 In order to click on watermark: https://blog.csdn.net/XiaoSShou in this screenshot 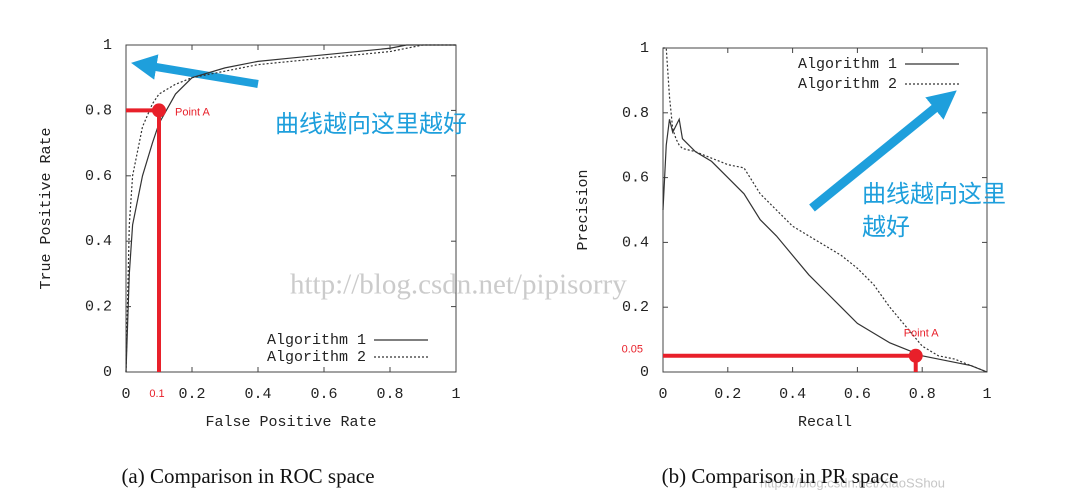, I will do `click(852, 482)`.